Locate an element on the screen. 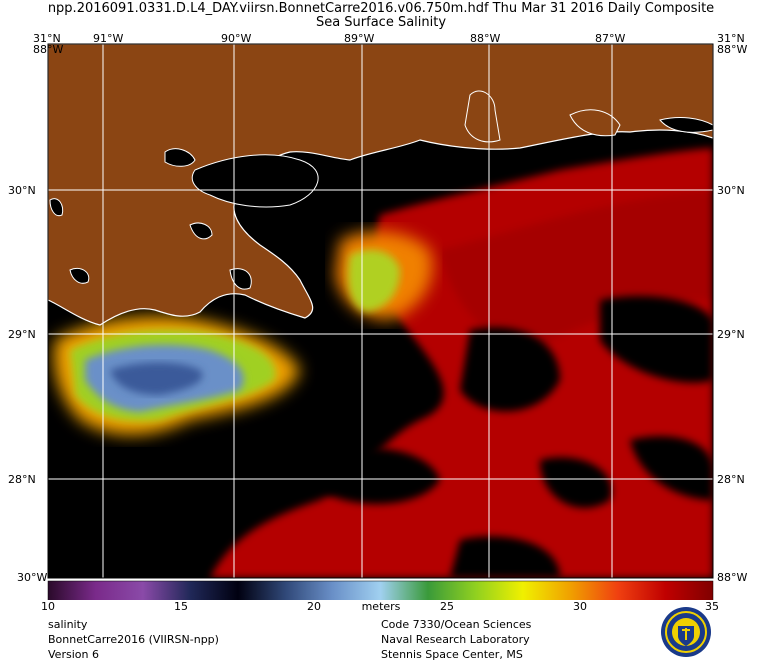 This screenshot has width=762, height=664. footer-code: Code 7330/Ocean Sciences is located at coordinates (456, 624).